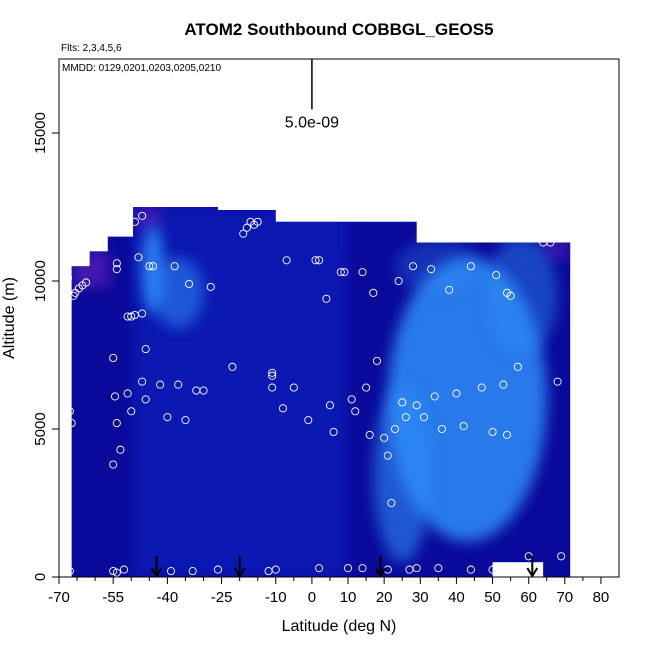 Image resolution: width=650 pixels, height=650 pixels. What do you see at coordinates (168, 597) in the screenshot?
I see `x-tick-label: -40` at bounding box center [168, 597].